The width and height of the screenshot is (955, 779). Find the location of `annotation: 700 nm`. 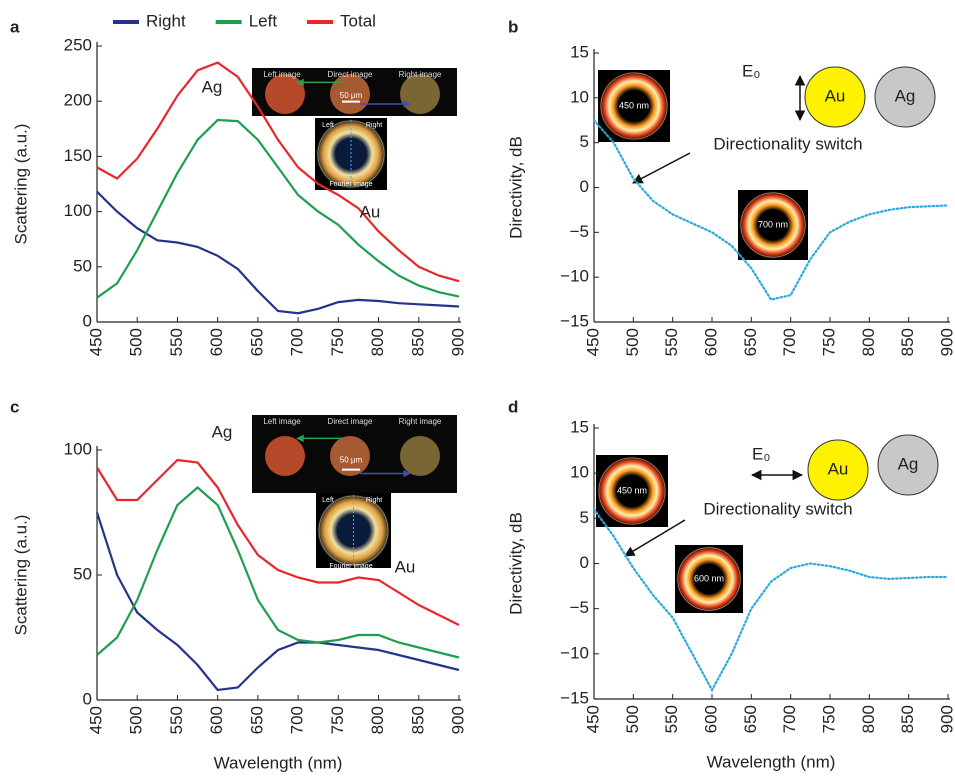

annotation: 700 nm is located at coordinates (773, 224).